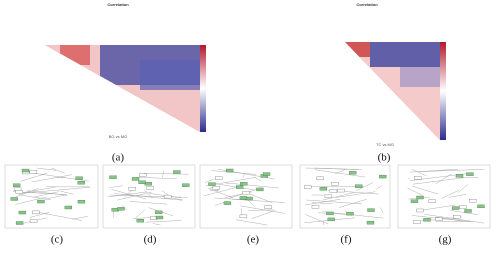 Image resolution: width=500 pixels, height=254 pixels. Describe the element at coordinates (150, 240) in the screenshot. I see `panel-label: (d)` at that location.